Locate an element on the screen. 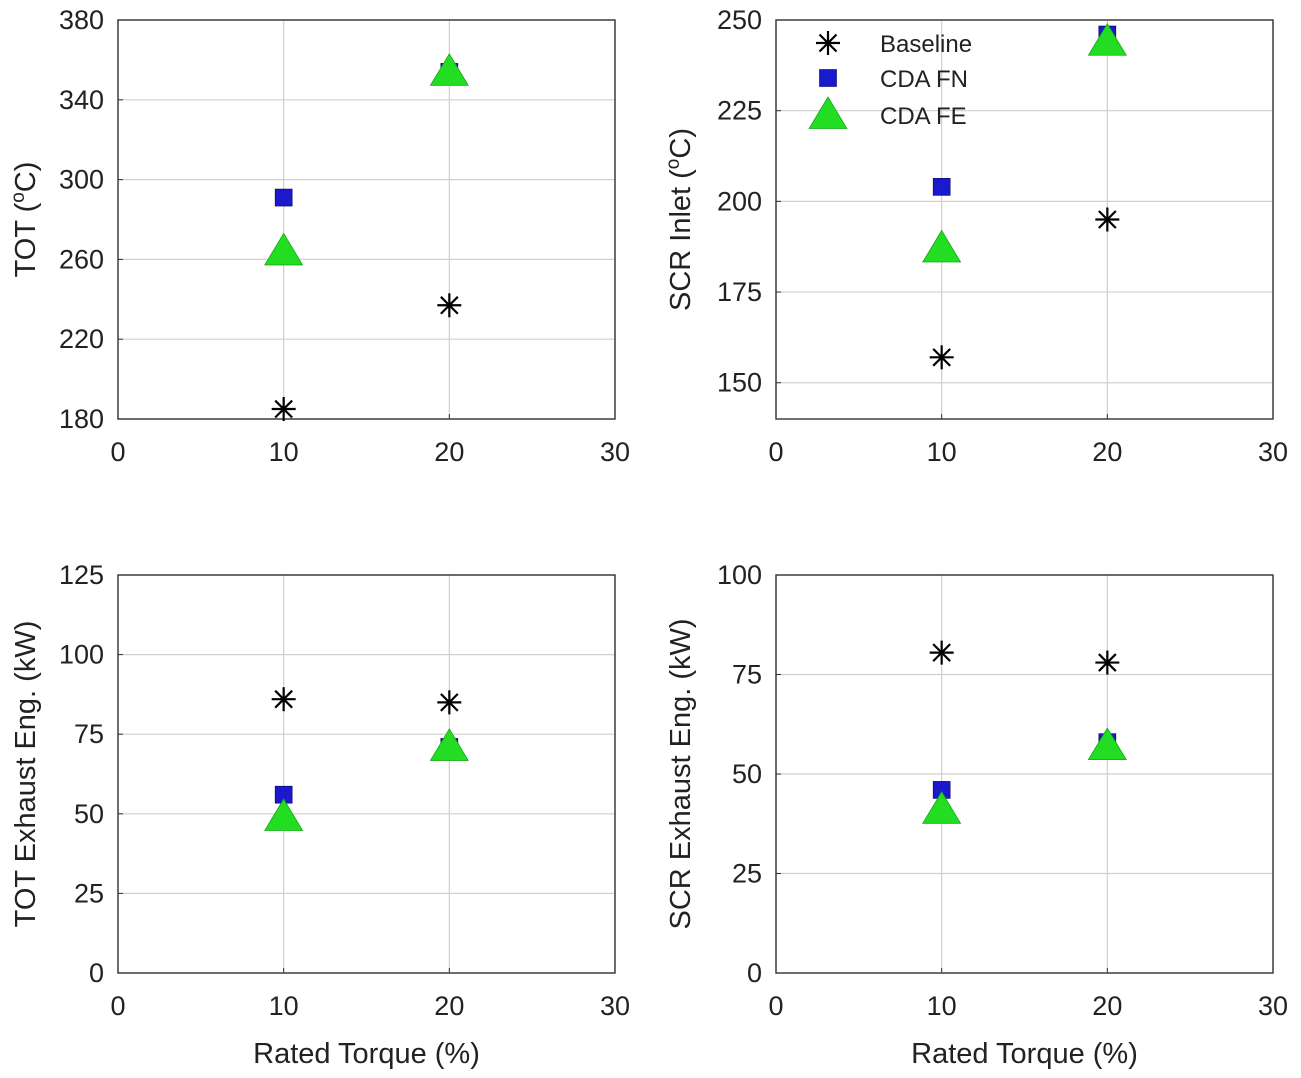 The height and width of the screenshot is (1078, 1301). y-axis-label: TOT Exhaust Eng. (kW) is located at coordinates (26, 774).